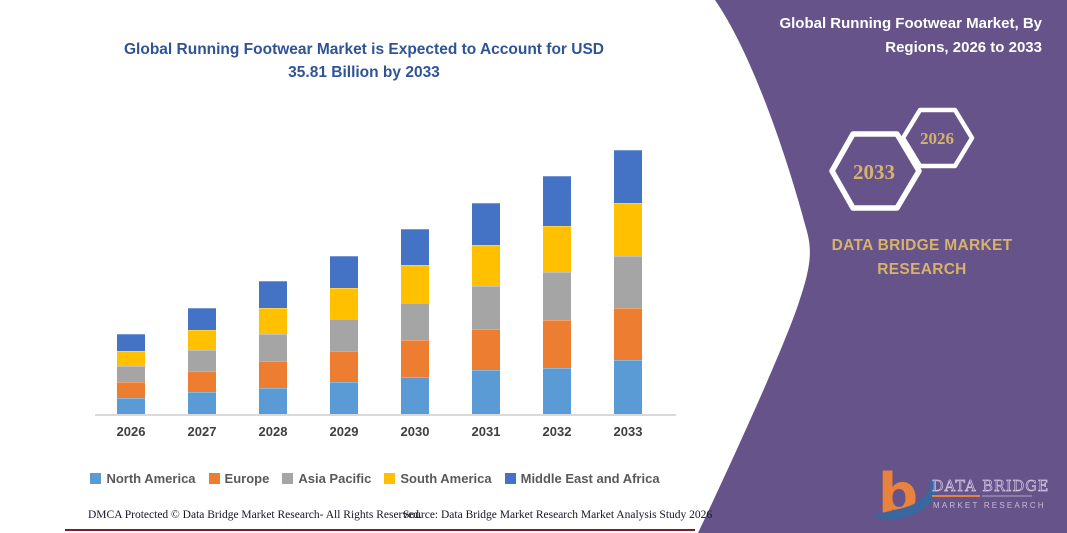  What do you see at coordinates (922, 257) in the screenshot?
I see `brand-text: DATA BRIDGE MARKET RESEARCH` at bounding box center [922, 257].